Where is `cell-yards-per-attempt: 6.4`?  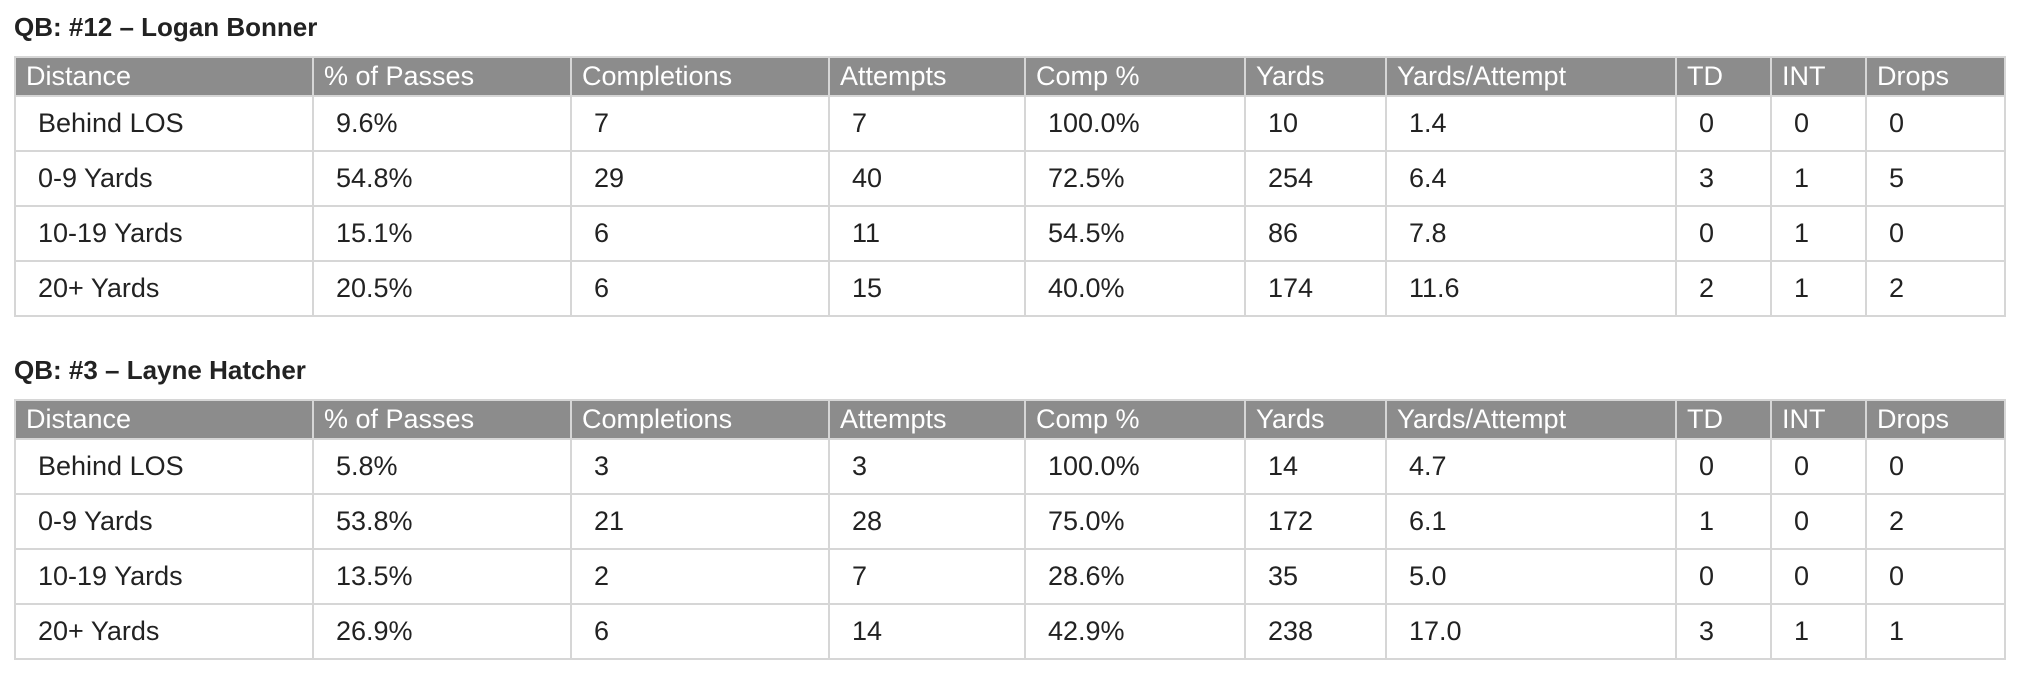 cell-yards-per-attempt: 6.4 is located at coordinates (1531, 178).